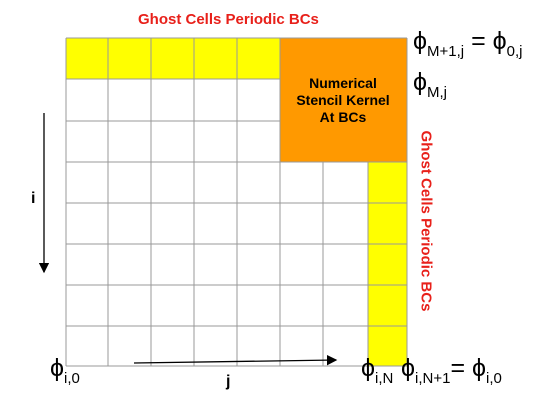  I want to click on top-ghost-title: Ghost Cells Periodic BCs, so click(228, 19).